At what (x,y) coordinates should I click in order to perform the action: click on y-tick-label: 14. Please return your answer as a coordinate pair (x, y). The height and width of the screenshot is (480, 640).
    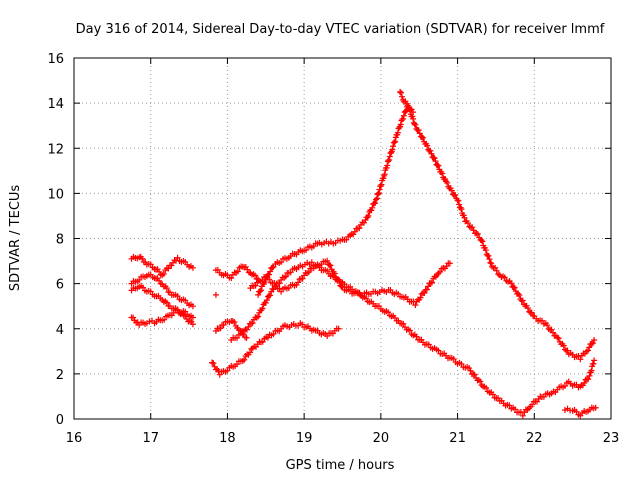
    Looking at the image, I should click on (55, 104).